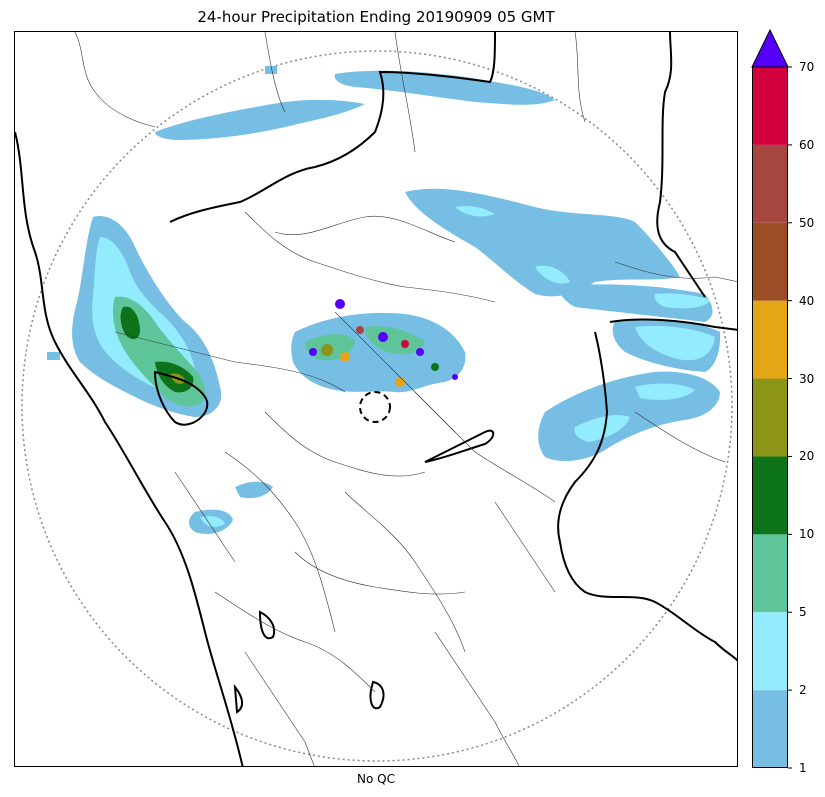 This screenshot has height=797, width=825. Describe the element at coordinates (807, 300) in the screenshot. I see `colorbar-tick-label: 40` at that location.